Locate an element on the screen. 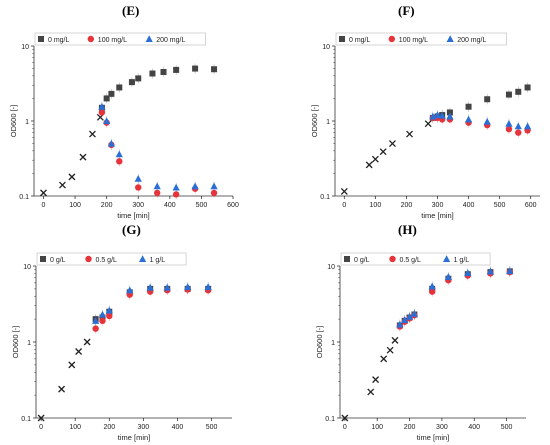 This screenshot has width=550, height=445. panel-label-h: (H) is located at coordinates (407, 229).